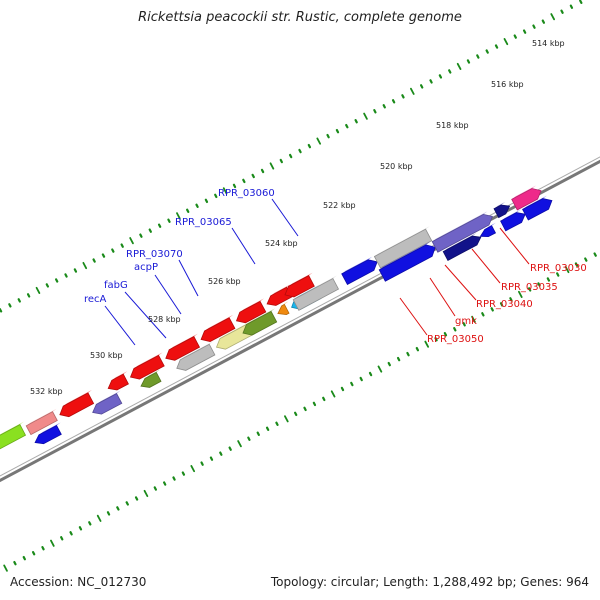 This screenshot has height=600, width=600. Describe the element at coordinates (146, 267) in the screenshot. I see `gene-label-forward: acpP` at that location.